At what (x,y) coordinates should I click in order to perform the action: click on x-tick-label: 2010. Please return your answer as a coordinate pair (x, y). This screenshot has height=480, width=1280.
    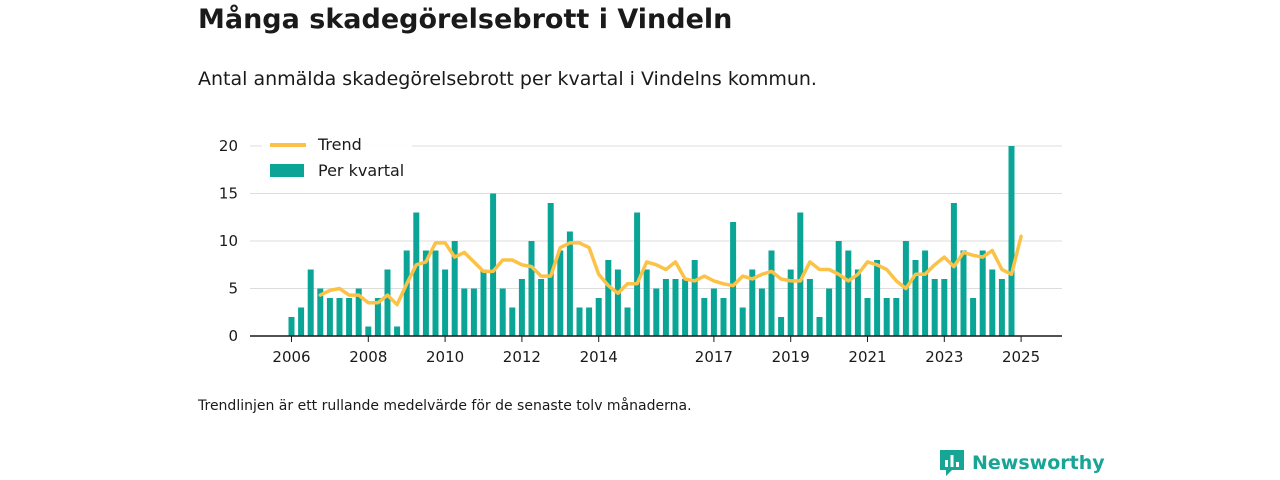
    Looking at the image, I should click on (445, 357).